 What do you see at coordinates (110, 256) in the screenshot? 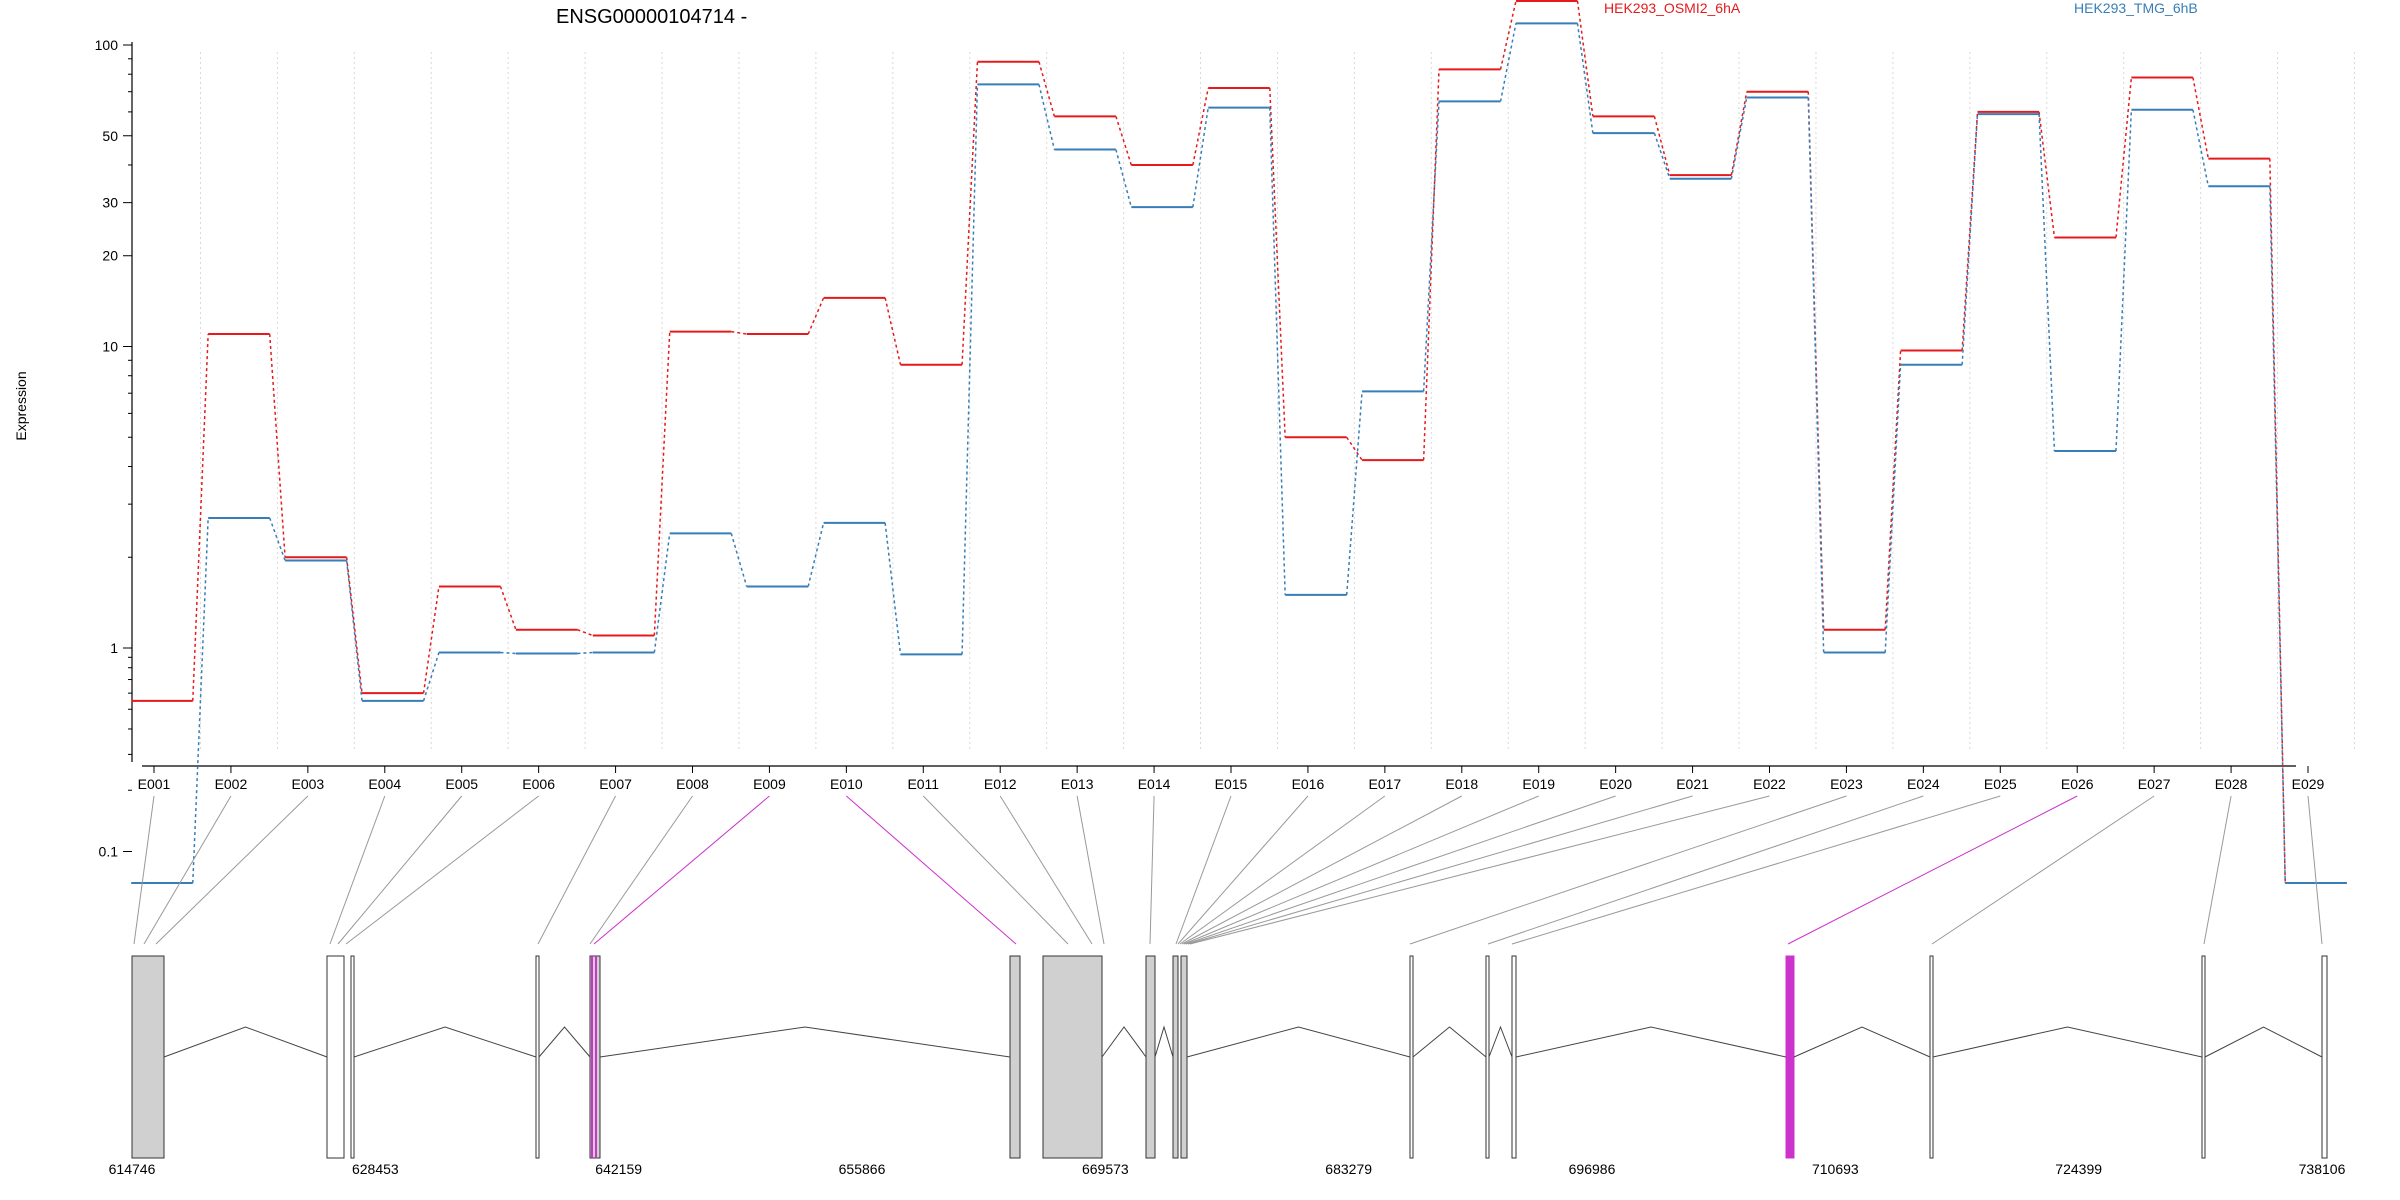
I see `y-tick-label: 20` at bounding box center [110, 256].